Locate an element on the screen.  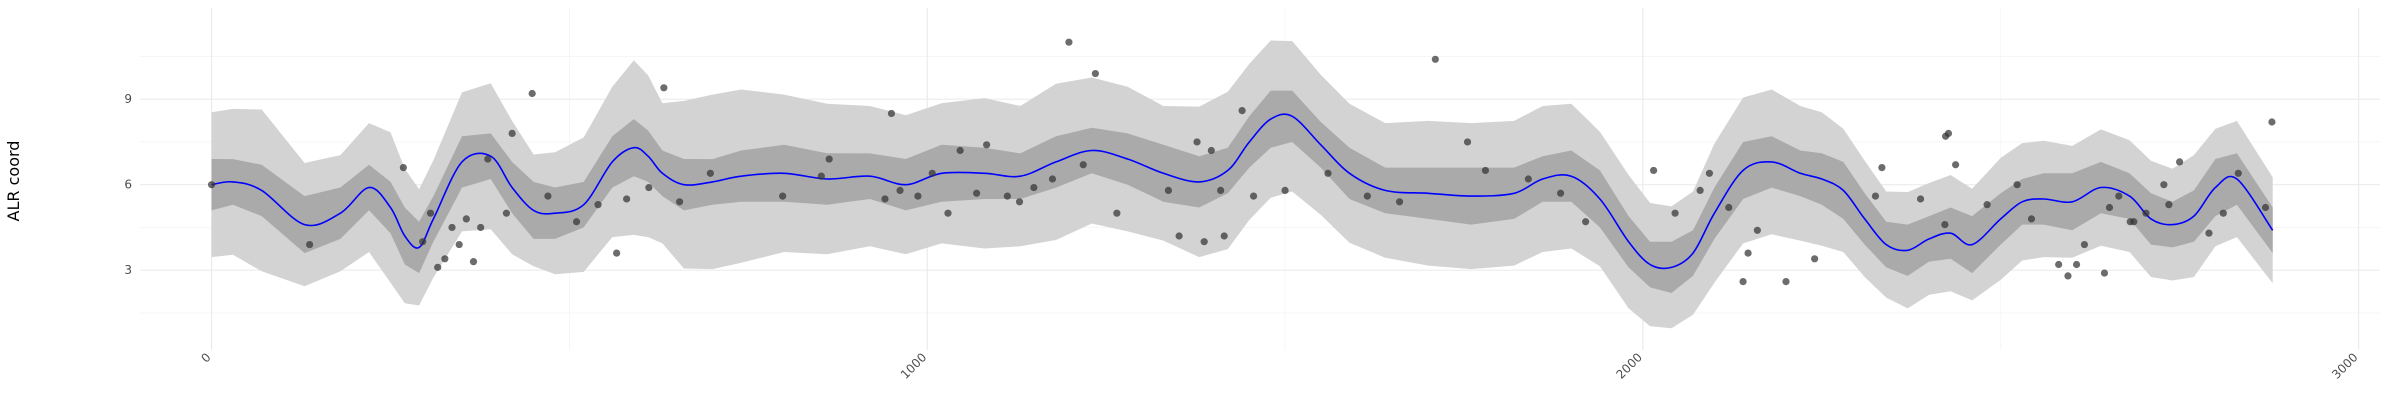
y-tick-label-1: 6 is located at coordinates (128, 185).